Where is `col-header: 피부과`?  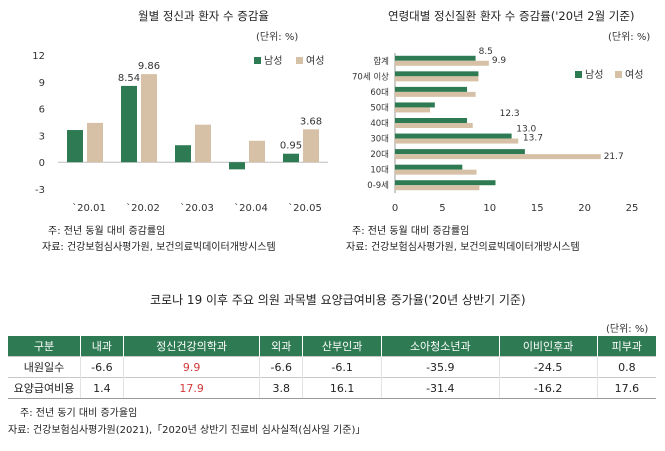 col-header: 피부과 is located at coordinates (626, 346).